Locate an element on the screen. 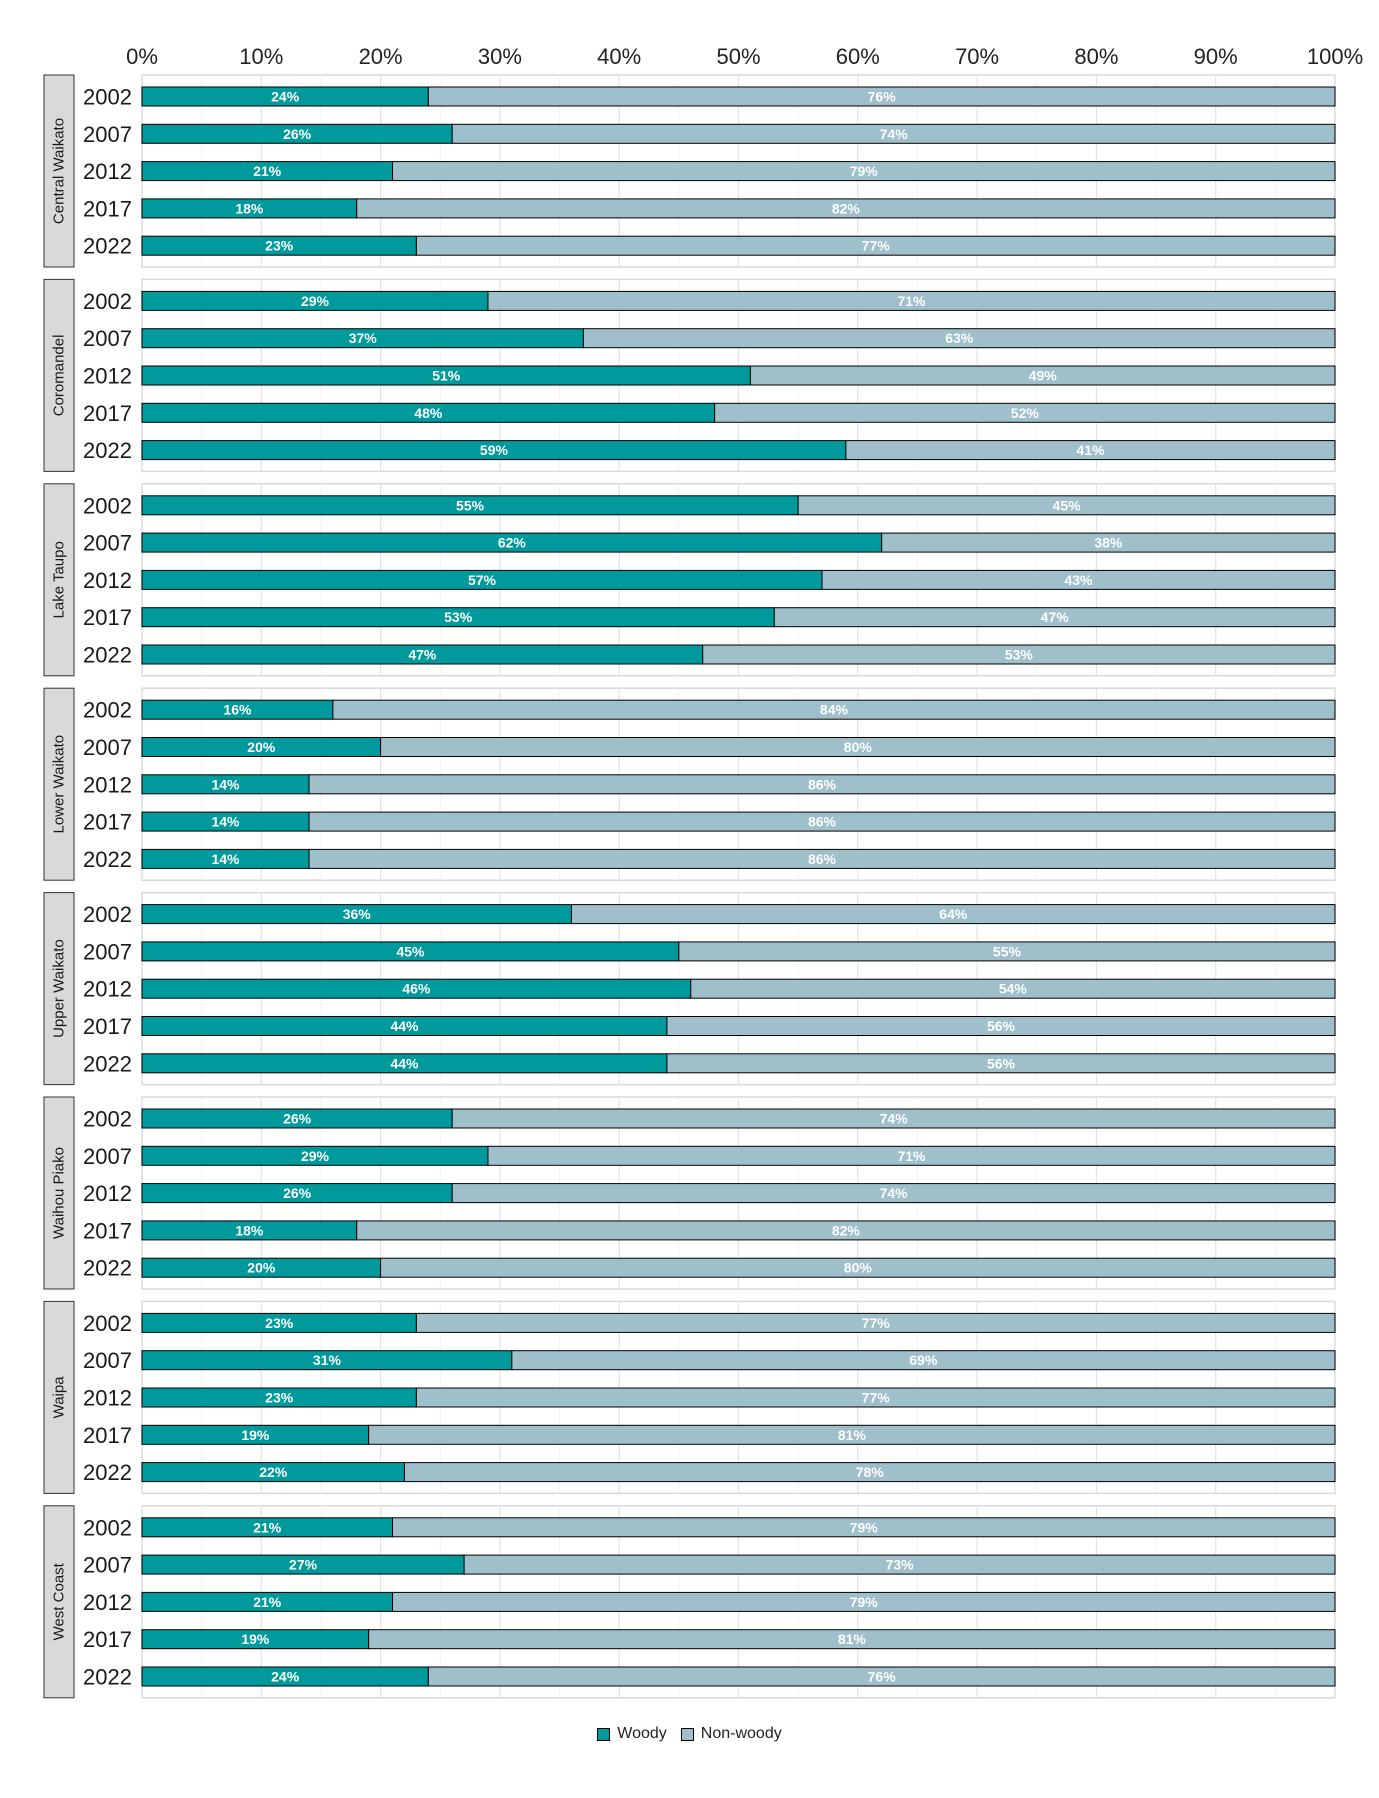  data-label-non-woody: 78% is located at coordinates (870, 1472).